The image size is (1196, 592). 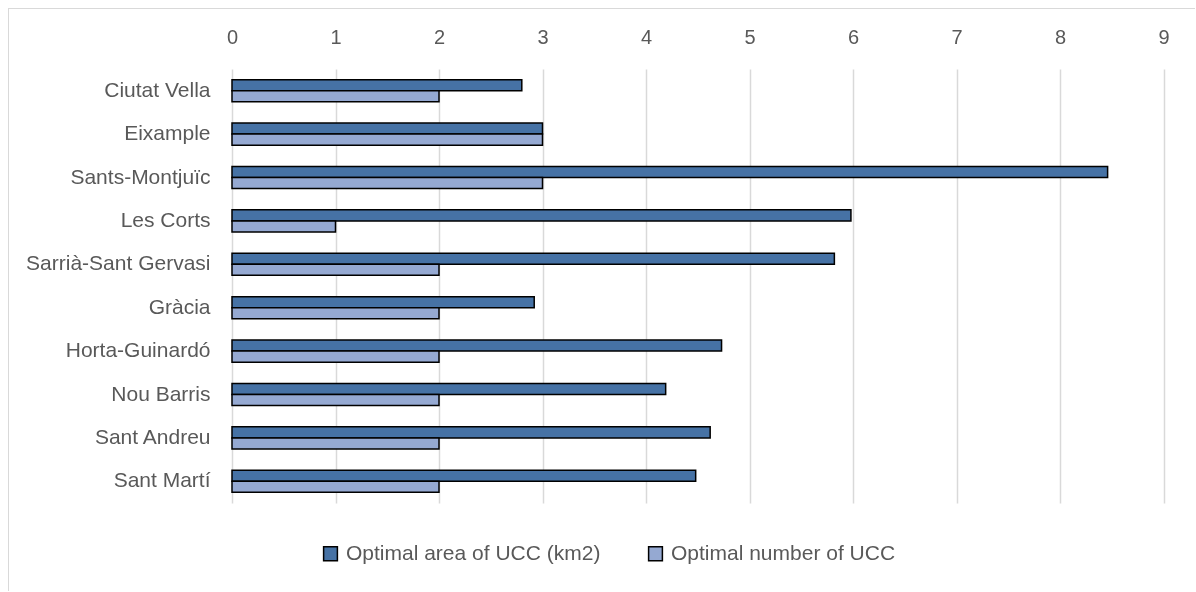 I want to click on legend-label: Optimal area of UCC (km2), so click(x=473, y=552).